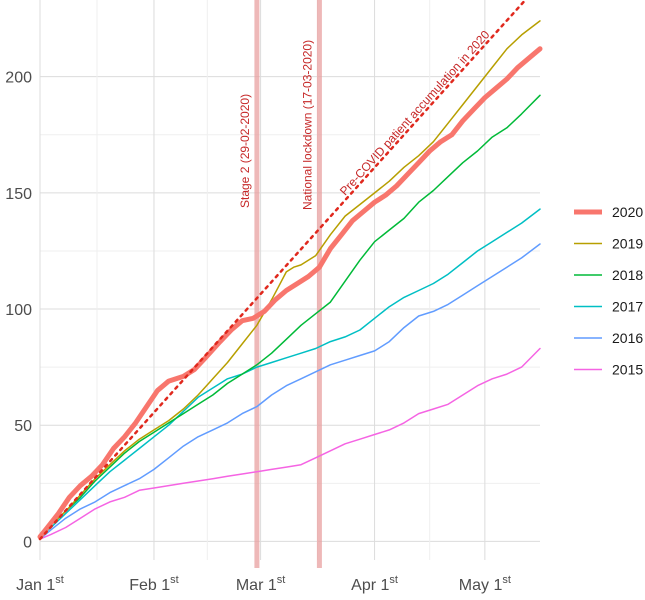 The height and width of the screenshot is (600, 645). I want to click on legend-label-2015: 2015, so click(627, 370).